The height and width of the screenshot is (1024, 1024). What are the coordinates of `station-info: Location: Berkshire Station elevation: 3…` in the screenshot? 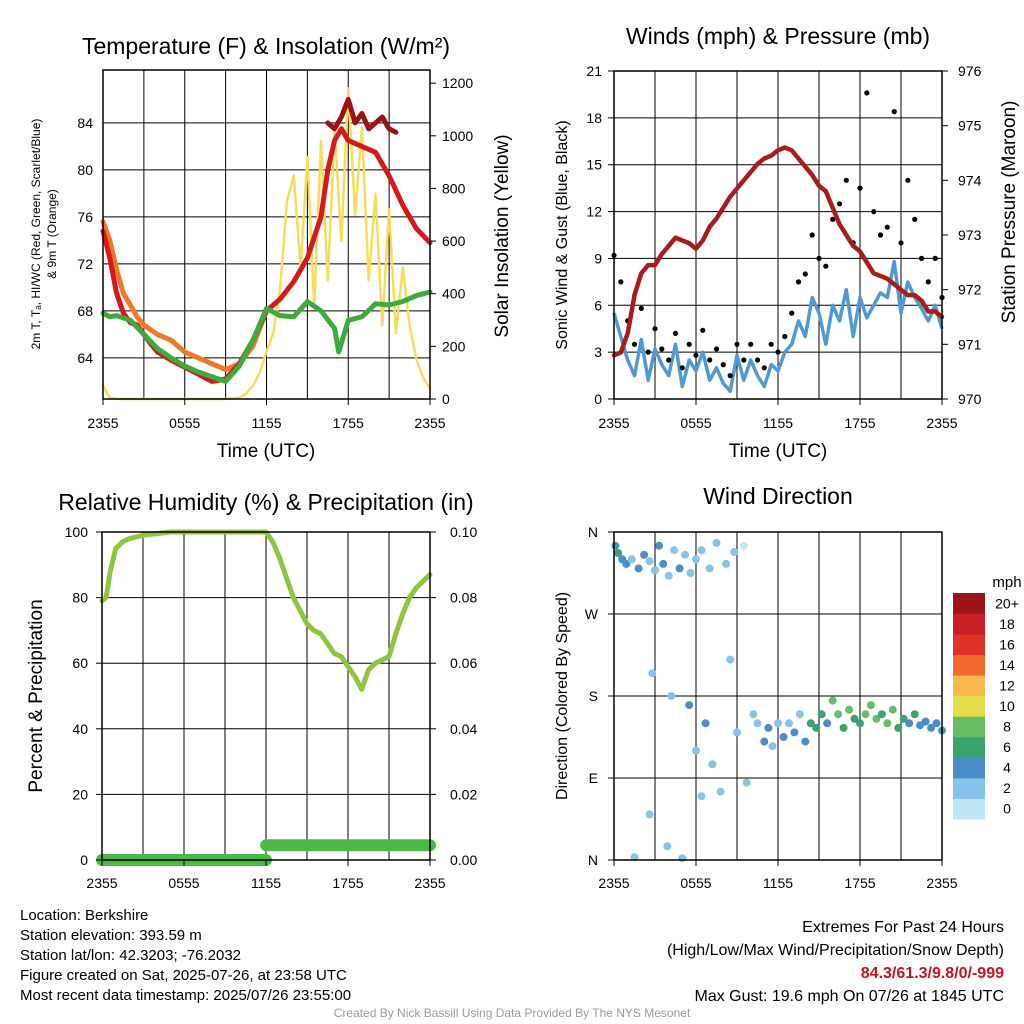 It's located at (185, 956).